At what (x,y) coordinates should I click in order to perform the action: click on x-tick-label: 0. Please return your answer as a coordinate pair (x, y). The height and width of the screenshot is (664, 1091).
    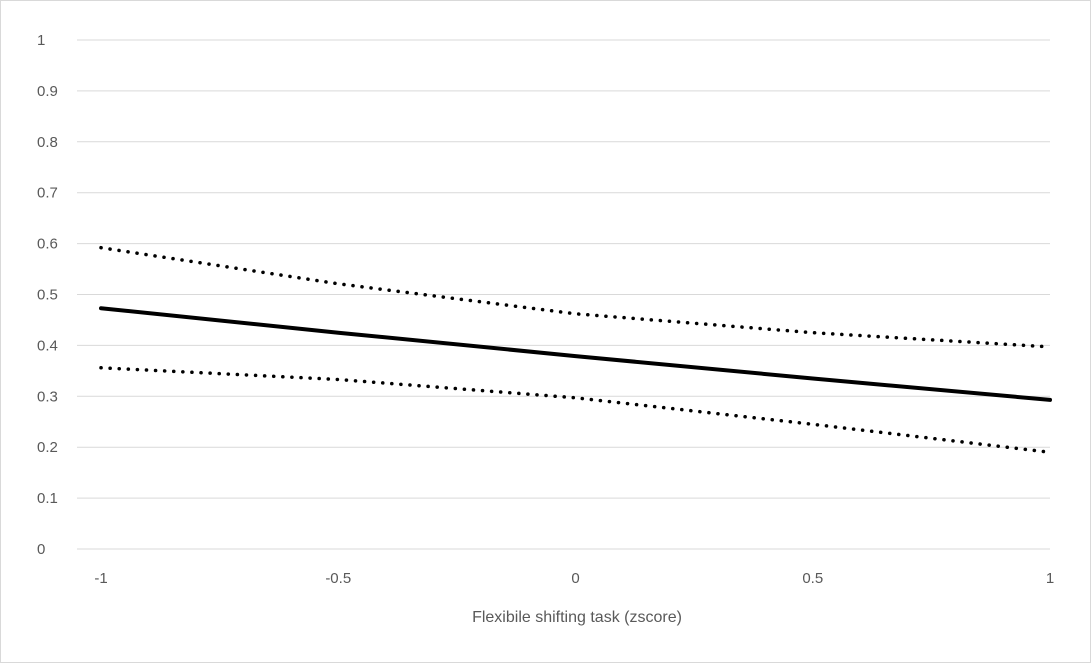
    Looking at the image, I should click on (575, 578).